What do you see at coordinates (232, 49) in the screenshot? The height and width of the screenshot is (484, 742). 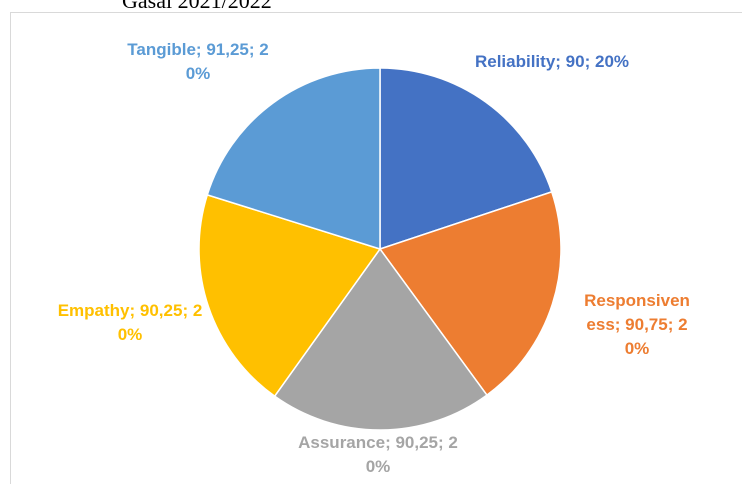 I see `value-label: 91,25` at bounding box center [232, 49].